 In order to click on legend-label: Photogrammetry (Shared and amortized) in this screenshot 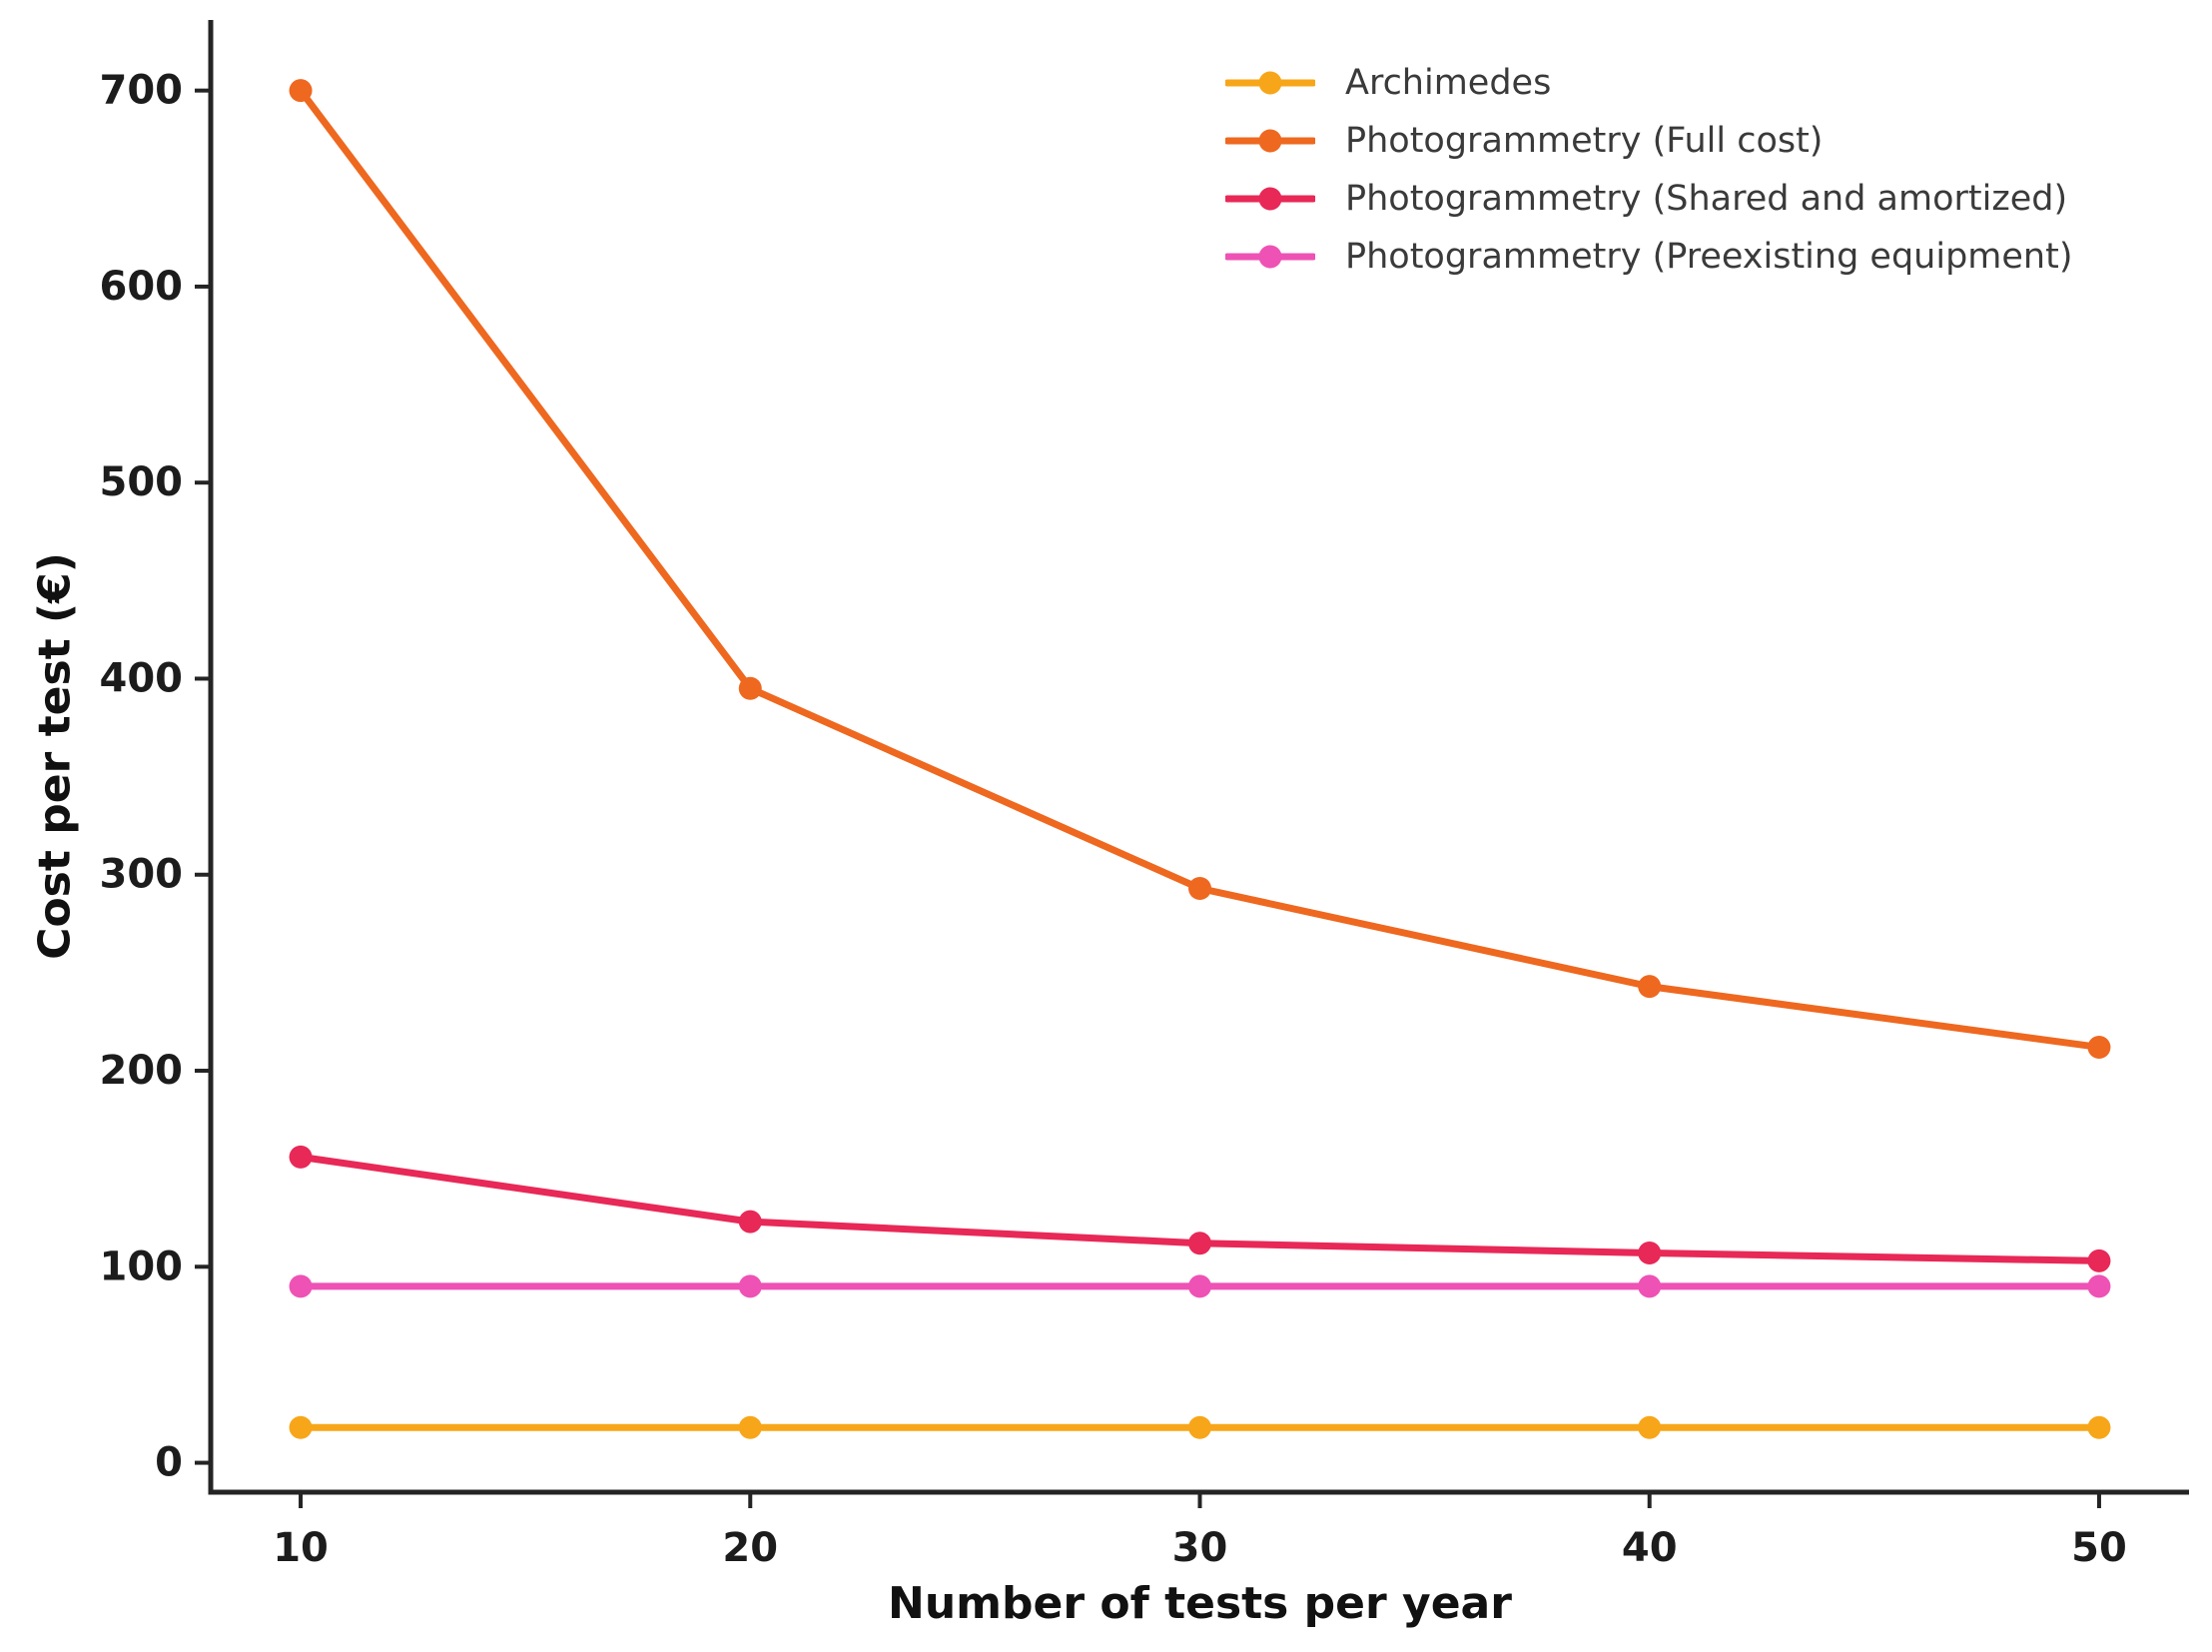, I will do `click(1706, 199)`.